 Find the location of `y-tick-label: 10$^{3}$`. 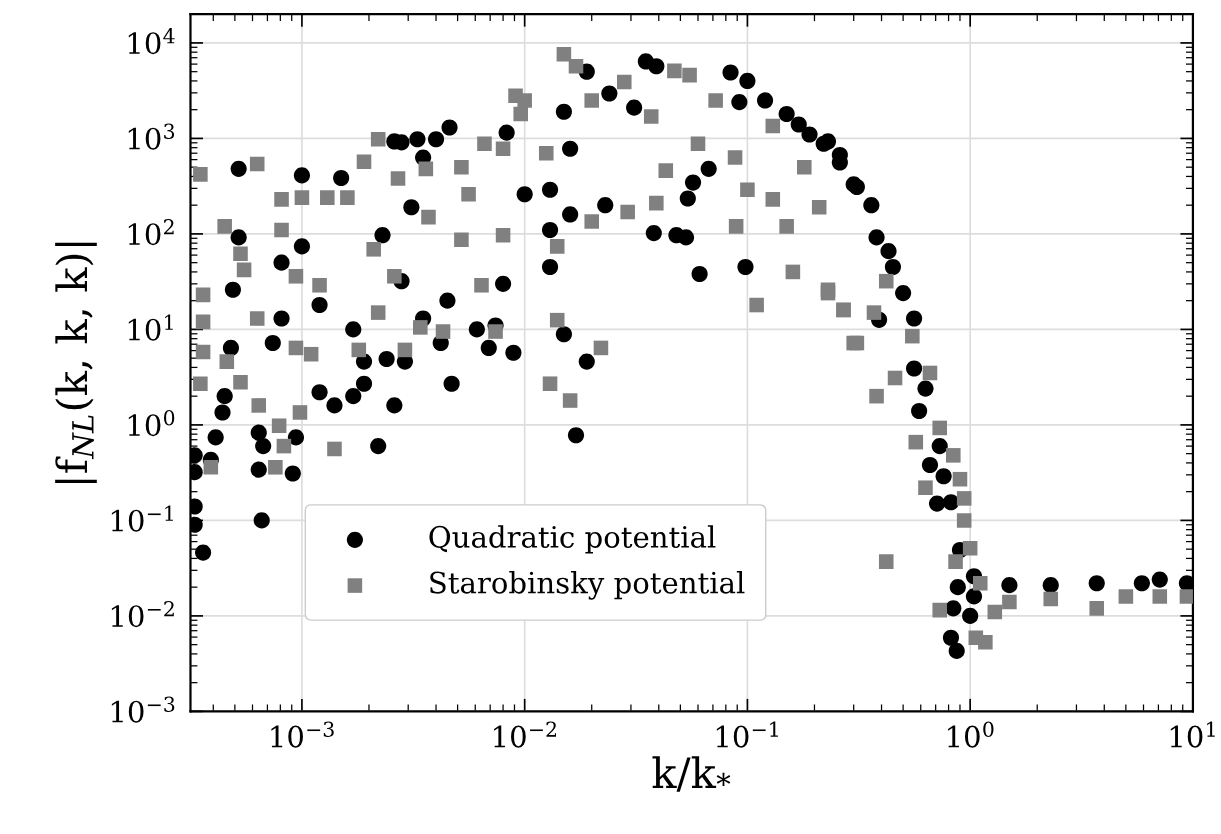

y-tick-label: 10$^{3}$ is located at coordinates (151, 136).